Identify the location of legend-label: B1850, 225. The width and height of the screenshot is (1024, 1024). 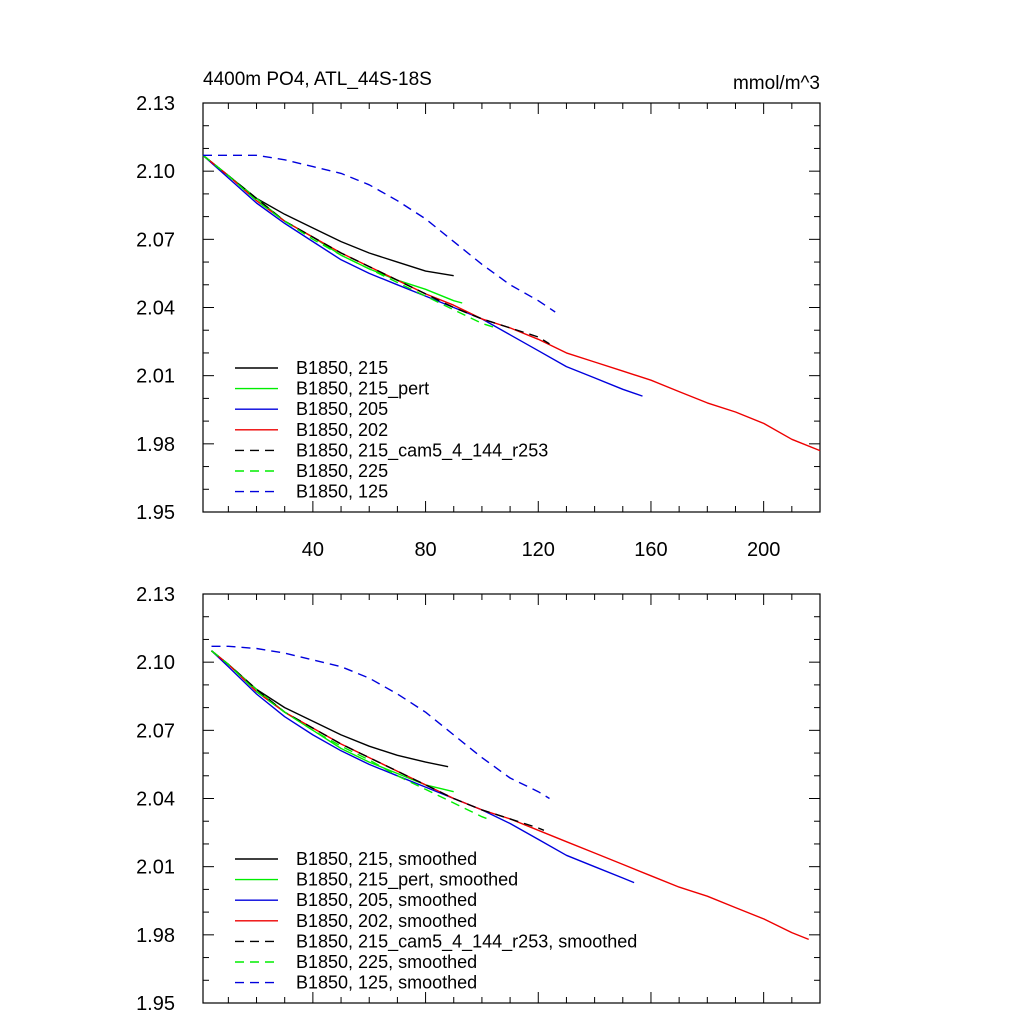
(342, 471).